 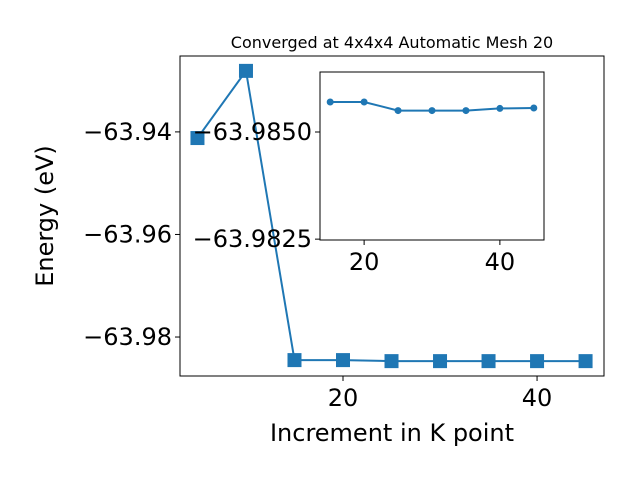 What do you see at coordinates (432, 156) in the screenshot?
I see `plot-area` at bounding box center [432, 156].